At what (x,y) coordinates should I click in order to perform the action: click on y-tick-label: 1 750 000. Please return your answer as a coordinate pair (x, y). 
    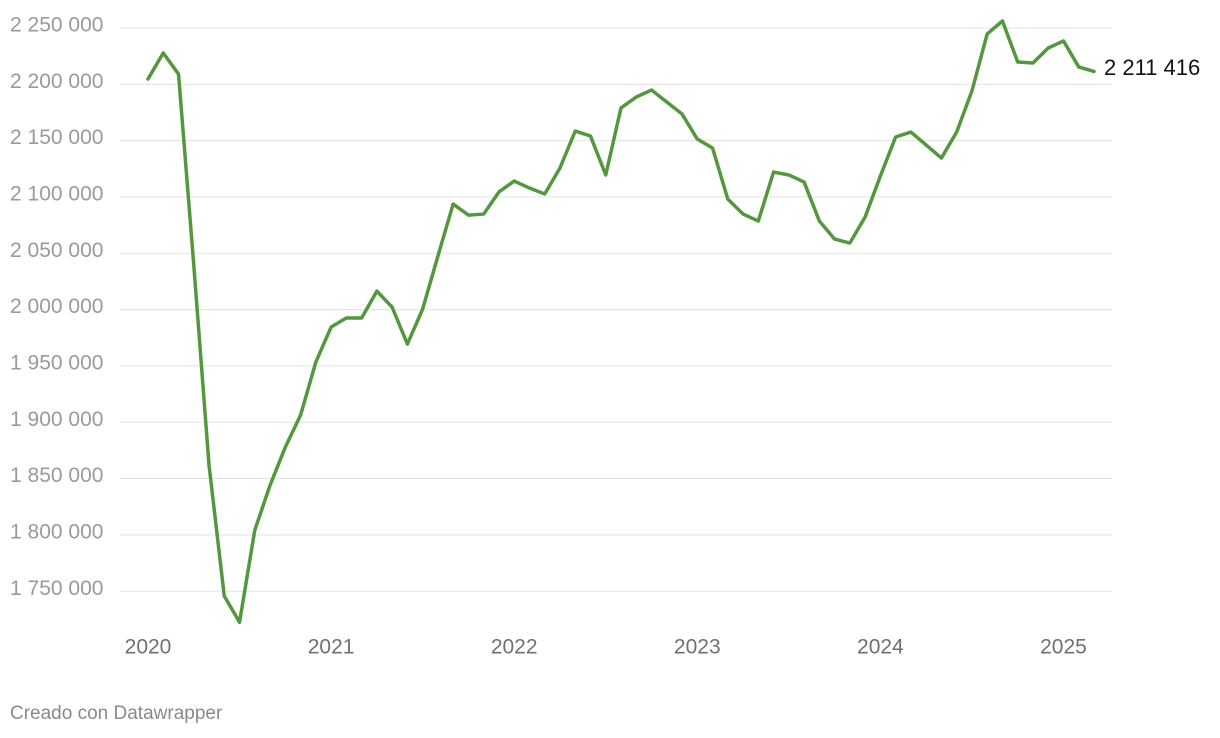
    Looking at the image, I should click on (56, 588).